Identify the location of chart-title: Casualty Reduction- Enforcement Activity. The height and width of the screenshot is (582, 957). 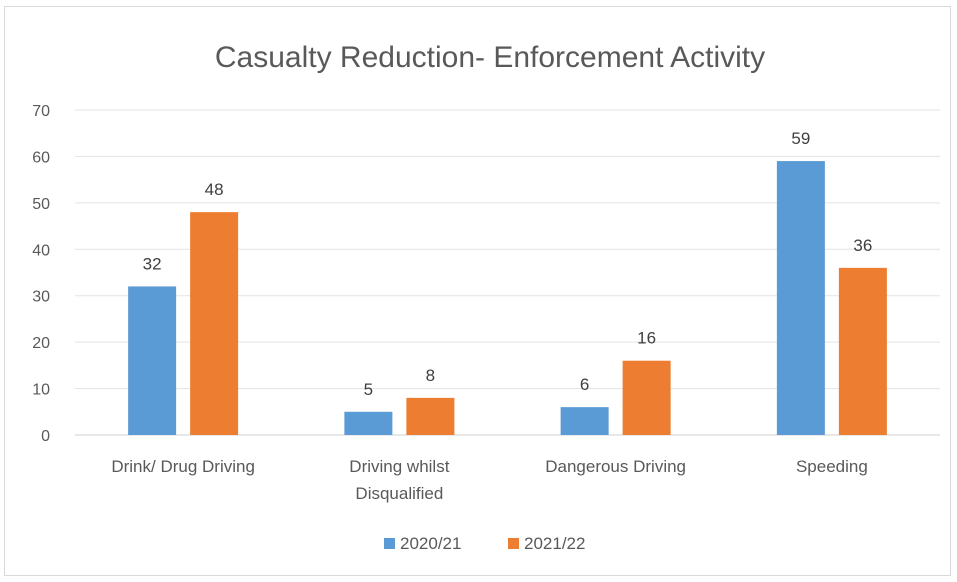
(490, 57).